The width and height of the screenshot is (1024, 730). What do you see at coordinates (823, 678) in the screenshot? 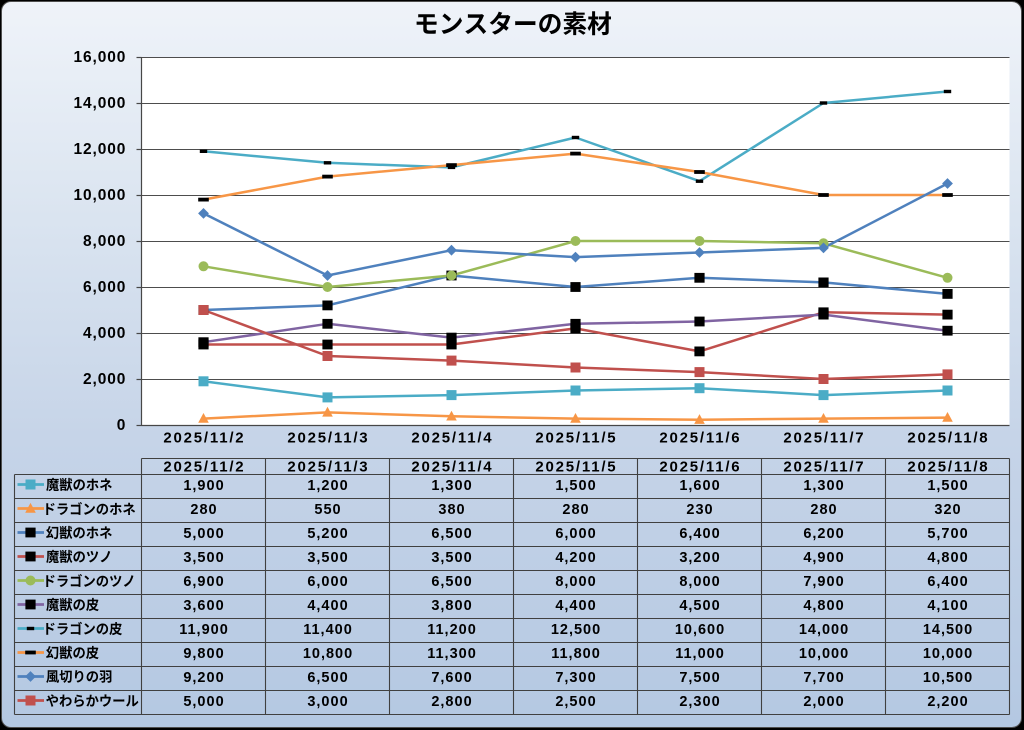
I see `svg-text: 7,700` at bounding box center [823, 678].